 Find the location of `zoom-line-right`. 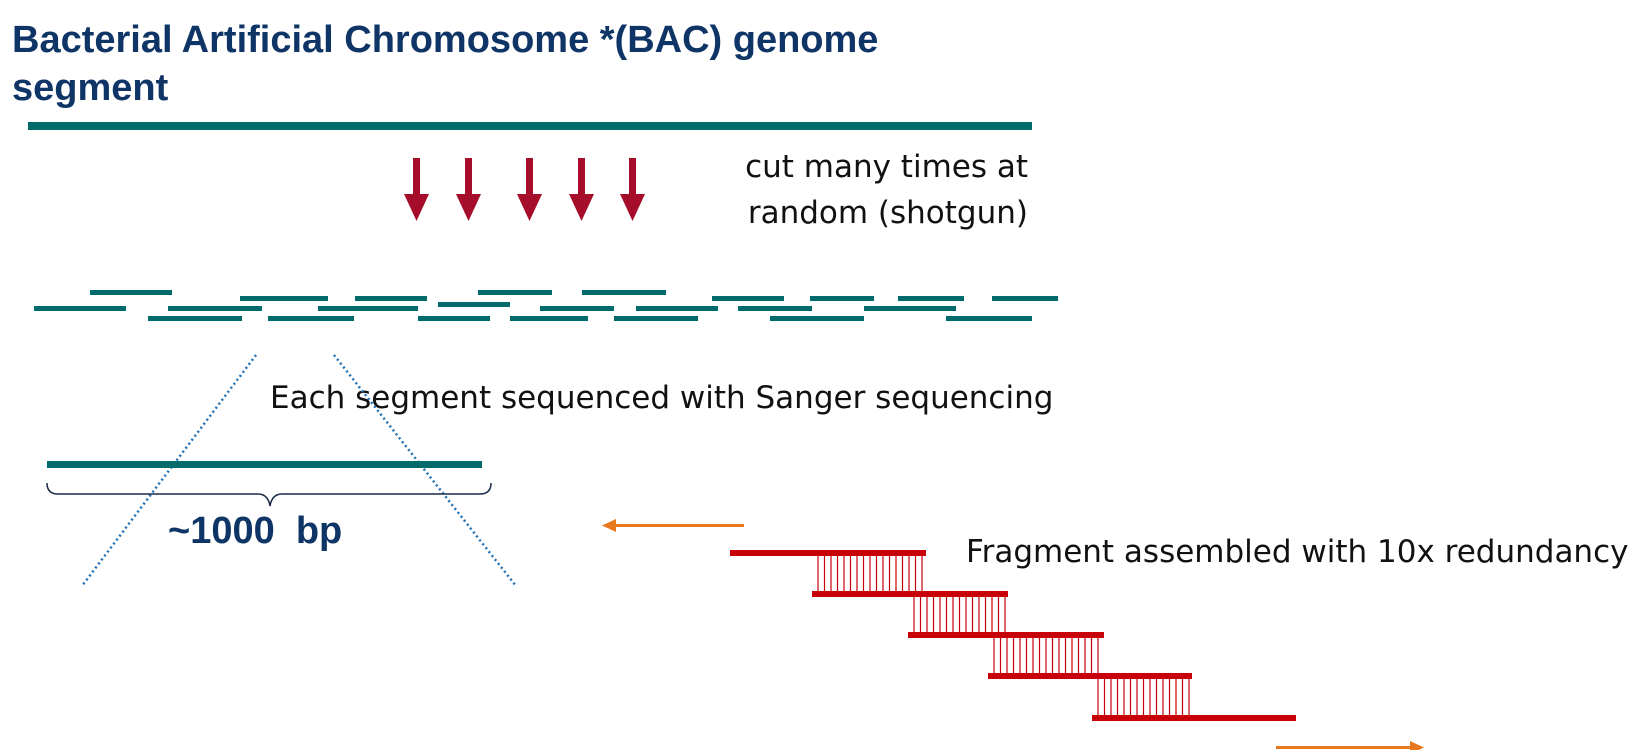

zoom-line-right is located at coordinates (425, 470).